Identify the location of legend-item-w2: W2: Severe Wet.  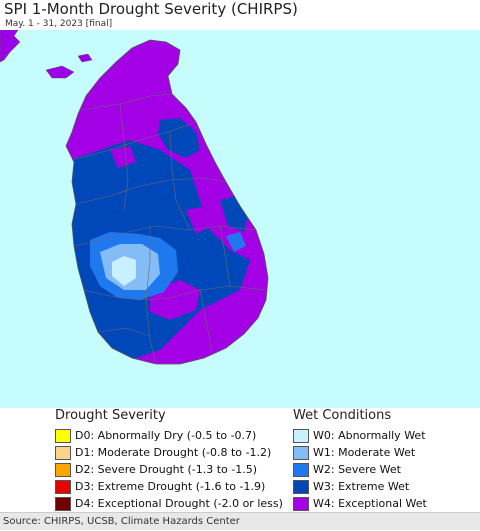
(360, 469).